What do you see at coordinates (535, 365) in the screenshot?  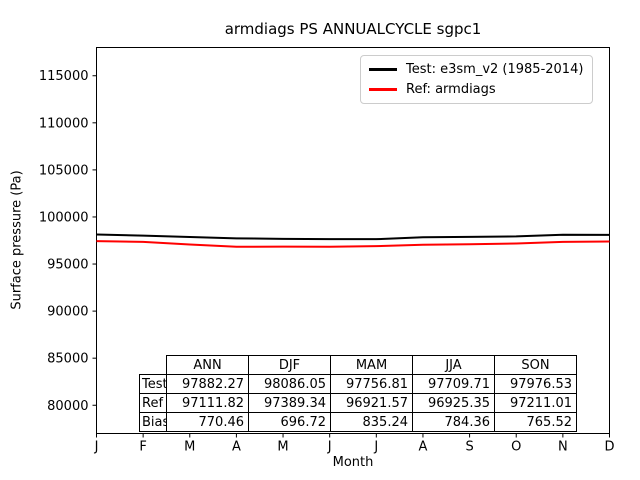 I see `table-header-cell: SON` at bounding box center [535, 365].